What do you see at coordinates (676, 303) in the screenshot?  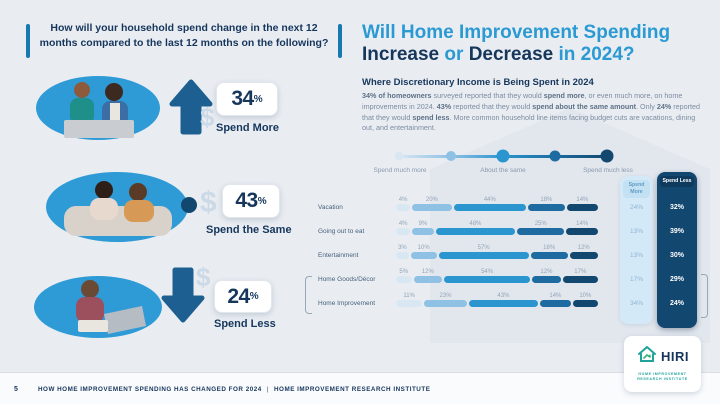 I see `spend-less-value: 24%` at bounding box center [676, 303].